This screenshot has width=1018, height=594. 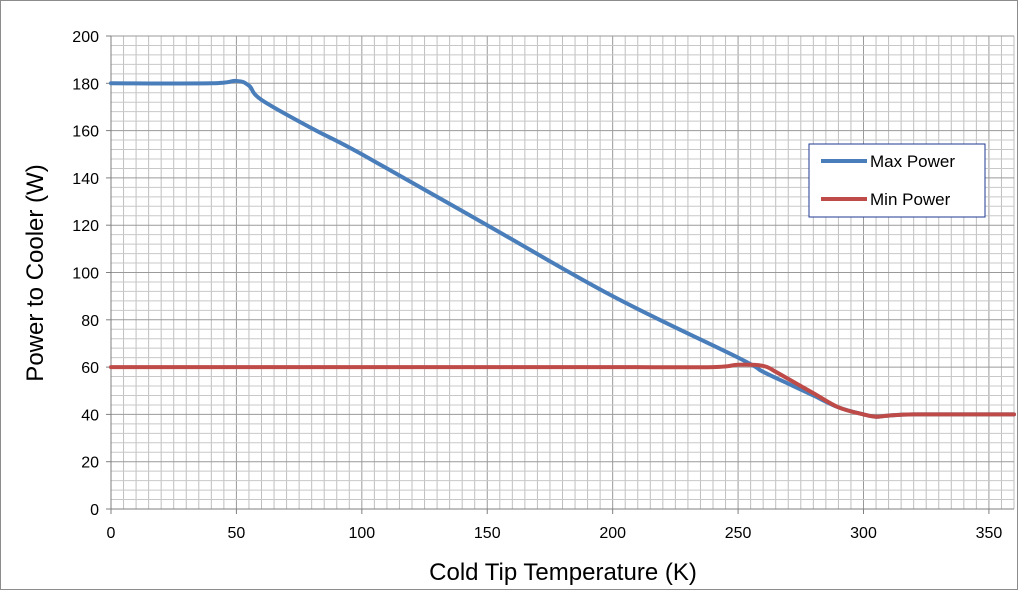 I want to click on y-axis-title: Power to Cooler (W), so click(x=35, y=272).